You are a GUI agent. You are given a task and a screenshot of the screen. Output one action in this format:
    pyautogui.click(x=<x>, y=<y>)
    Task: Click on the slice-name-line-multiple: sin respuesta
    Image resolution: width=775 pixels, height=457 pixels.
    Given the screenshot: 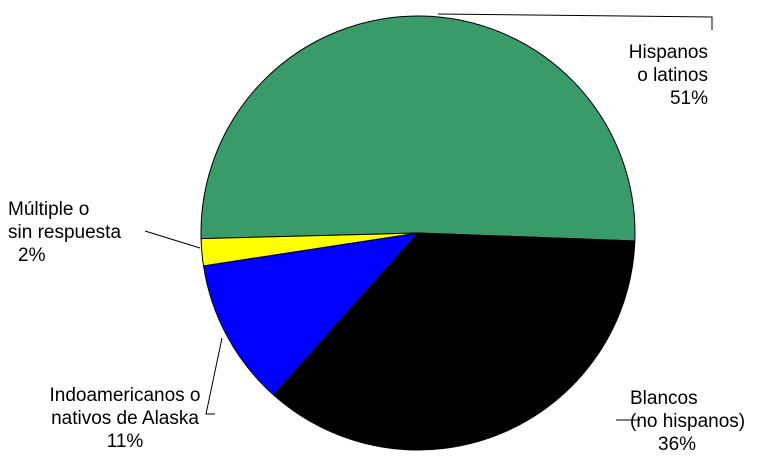 What is the action you would take?
    pyautogui.click(x=64, y=232)
    